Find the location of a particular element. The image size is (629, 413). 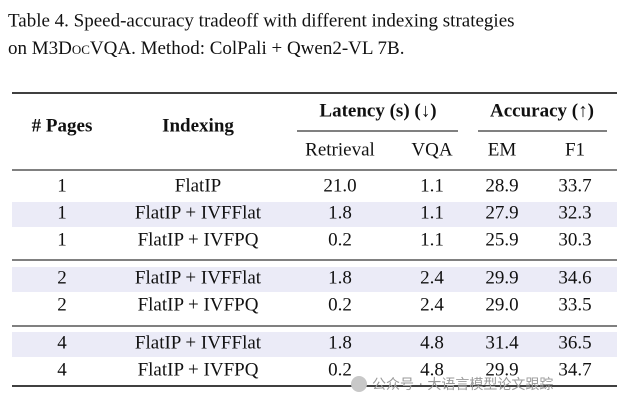

table-cell: 33.7 is located at coordinates (574, 185).